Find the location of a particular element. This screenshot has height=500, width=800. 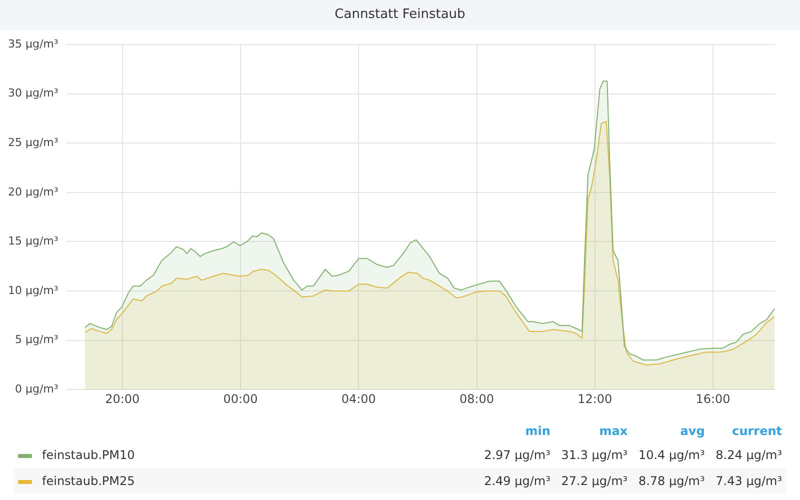

y-tick-label: 0 µg/m³ is located at coordinates (36, 389).